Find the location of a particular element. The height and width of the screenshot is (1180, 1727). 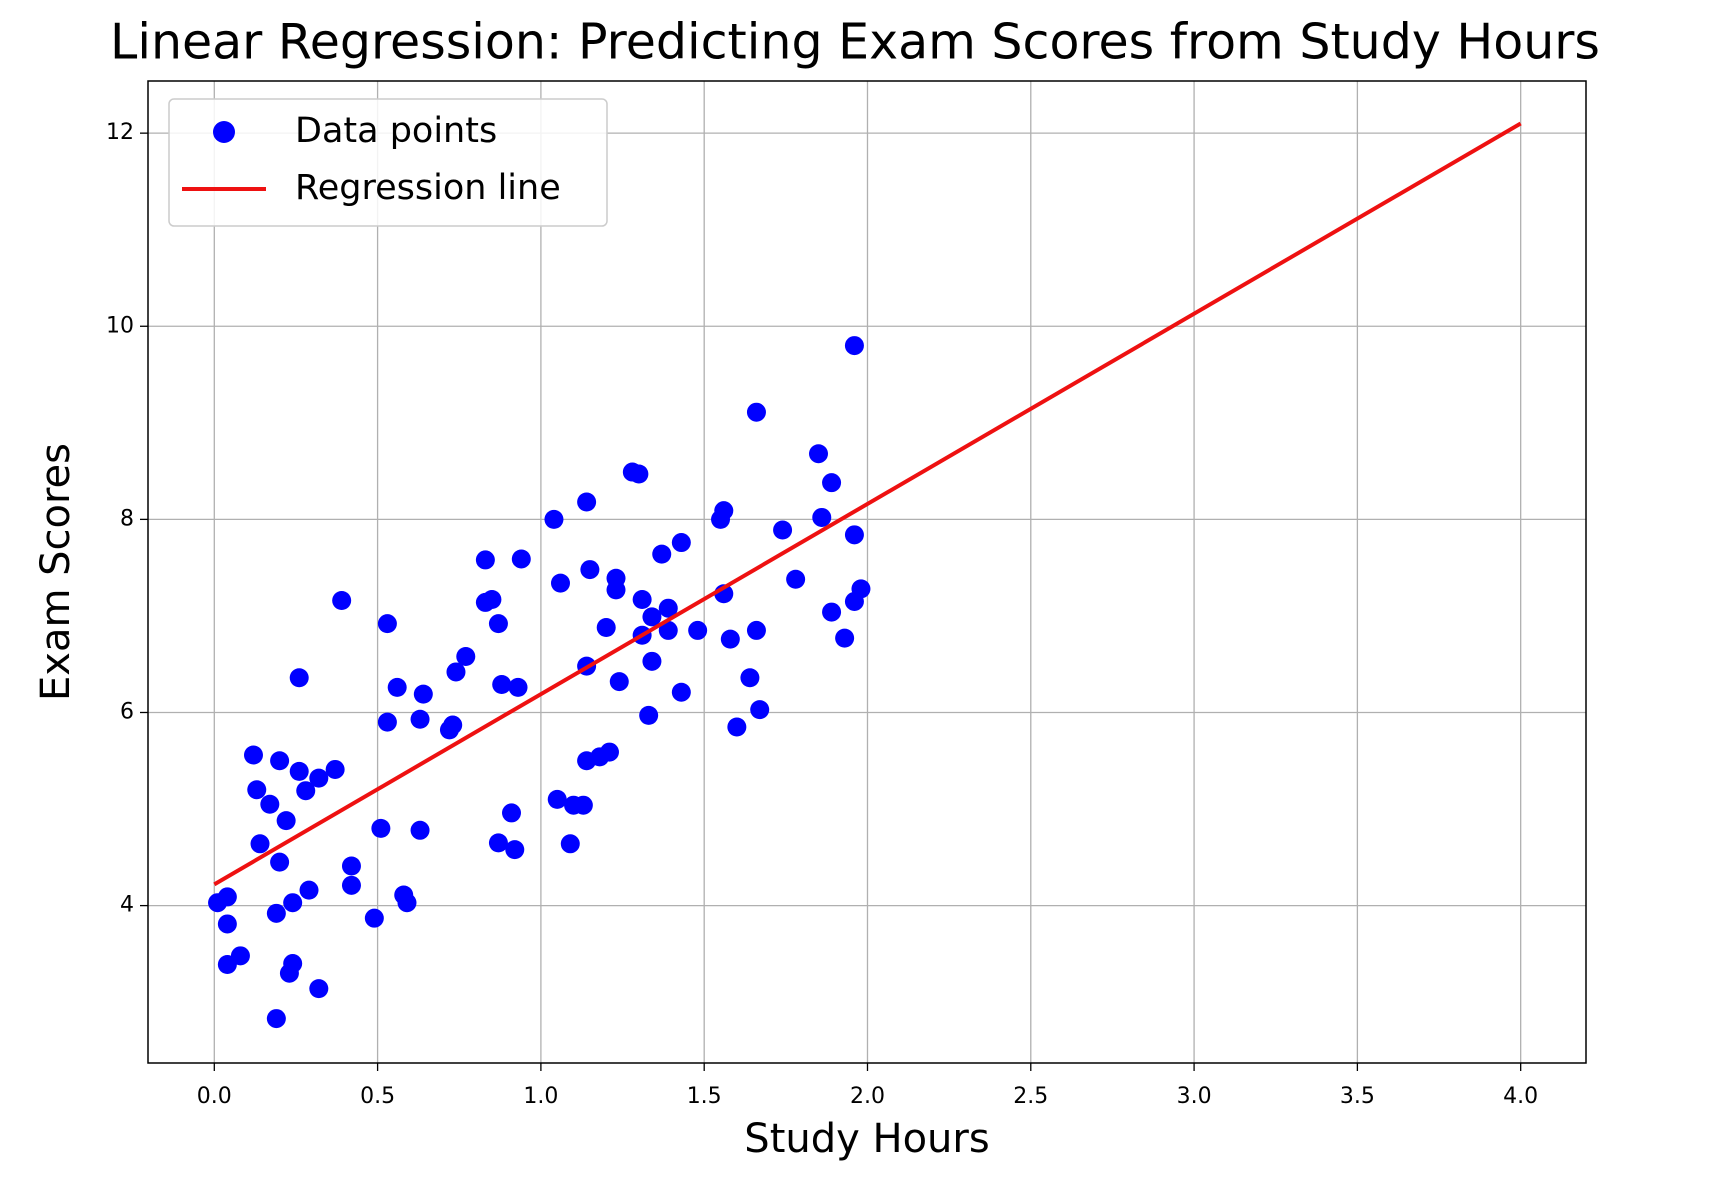

x-tick-label: 4.0 is located at coordinates (1520, 1096).